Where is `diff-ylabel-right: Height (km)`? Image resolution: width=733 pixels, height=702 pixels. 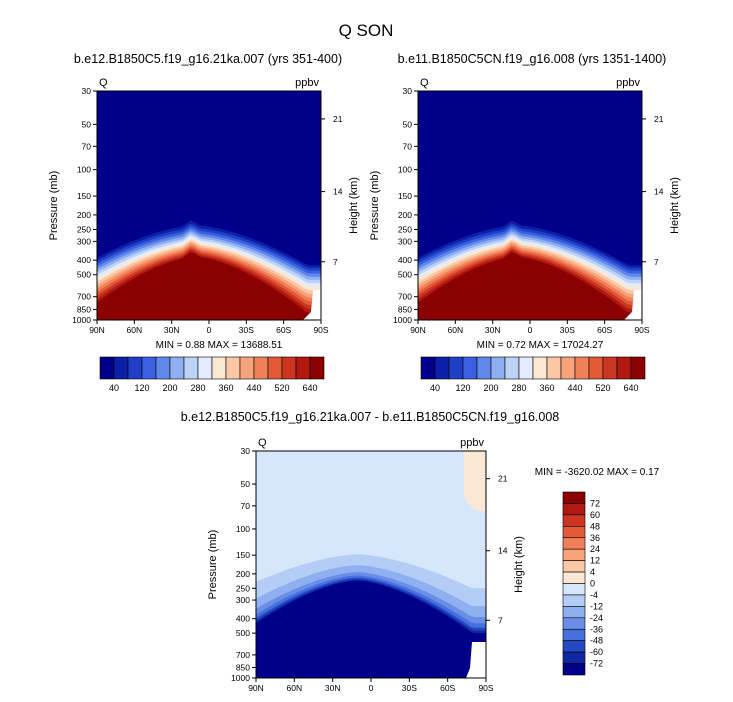
diff-ylabel-right: Height (km) is located at coordinates (519, 564).